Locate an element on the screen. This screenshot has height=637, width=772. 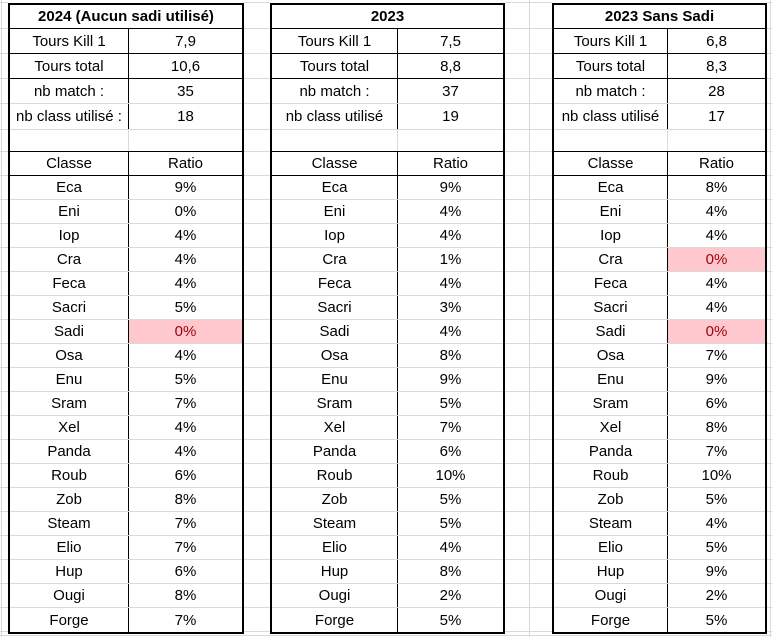
class-name-cell: Feca is located at coordinates (611, 283).